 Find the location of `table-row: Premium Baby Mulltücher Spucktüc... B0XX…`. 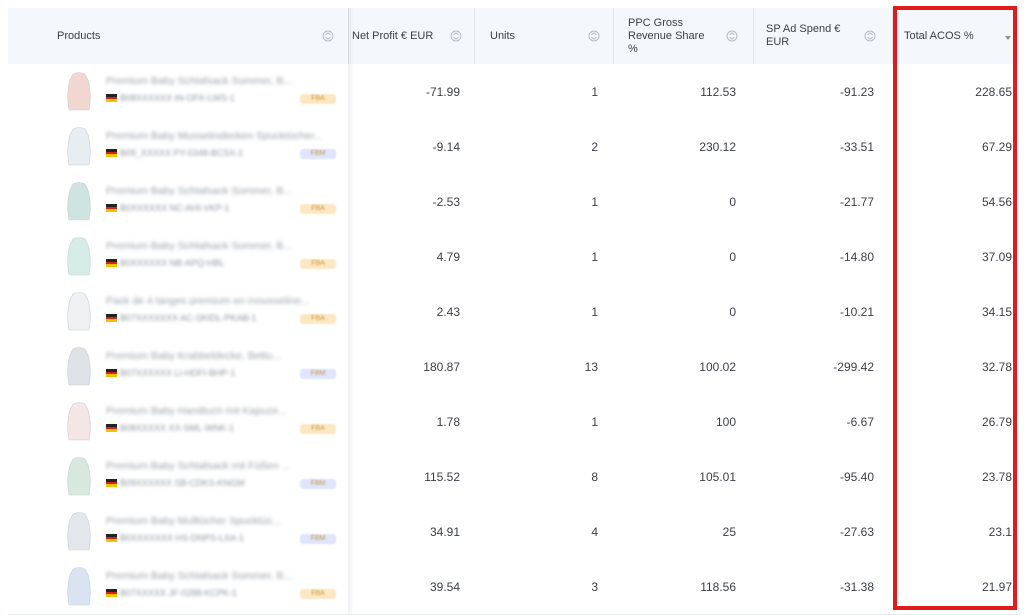

table-row: Premium Baby Mulltücher Spucktüc... B0XX… is located at coordinates (514, 532).